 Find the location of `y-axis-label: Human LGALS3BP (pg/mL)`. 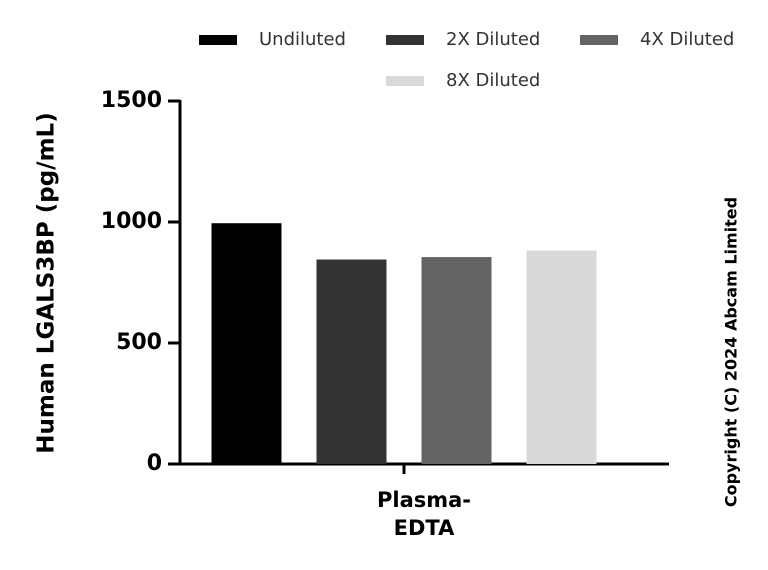

y-axis-label: Human LGALS3BP (pg/mL) is located at coordinates (47, 282).